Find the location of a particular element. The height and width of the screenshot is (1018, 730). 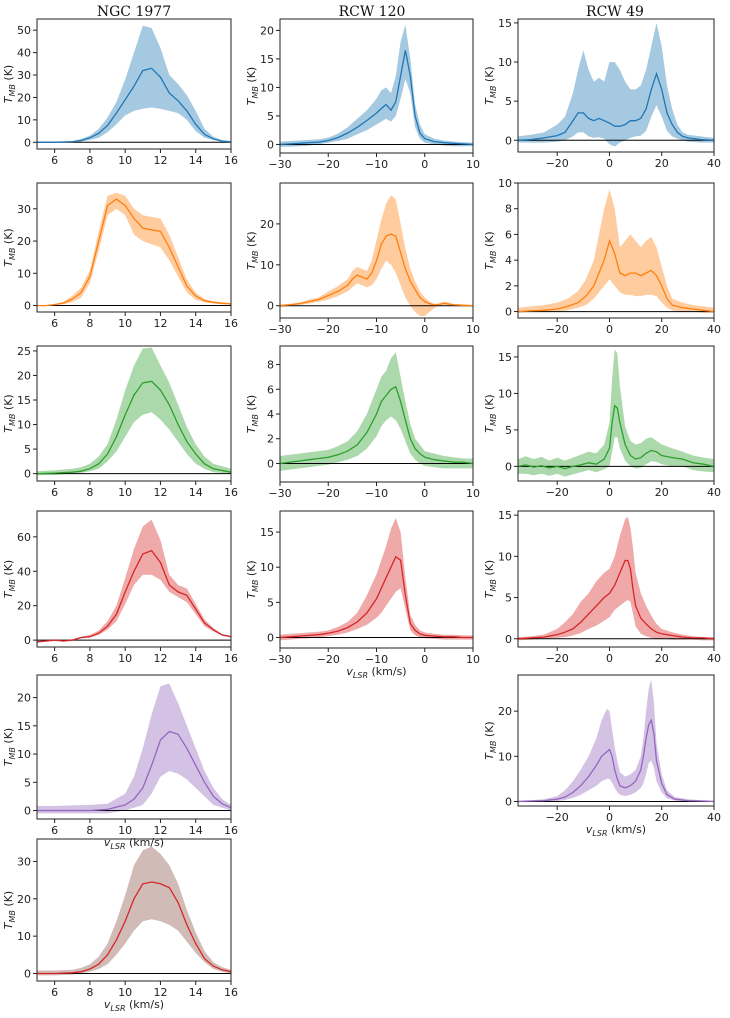

x-tick-label: −30 is located at coordinates (279, 493).